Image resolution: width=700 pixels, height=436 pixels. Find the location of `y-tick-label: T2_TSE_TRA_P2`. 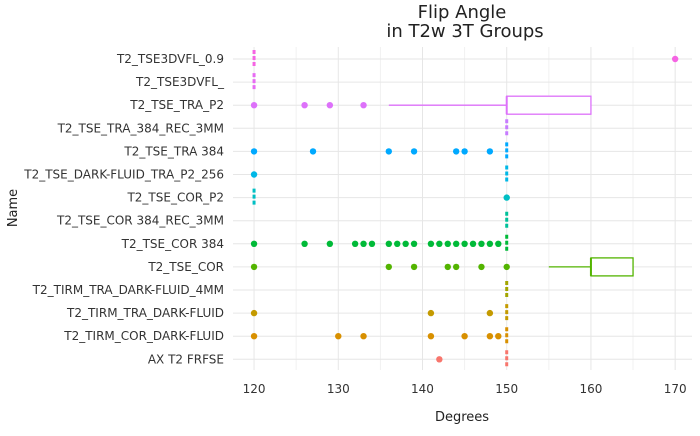

y-tick-label: T2_TSE_TRA_P2 is located at coordinates (176, 105).